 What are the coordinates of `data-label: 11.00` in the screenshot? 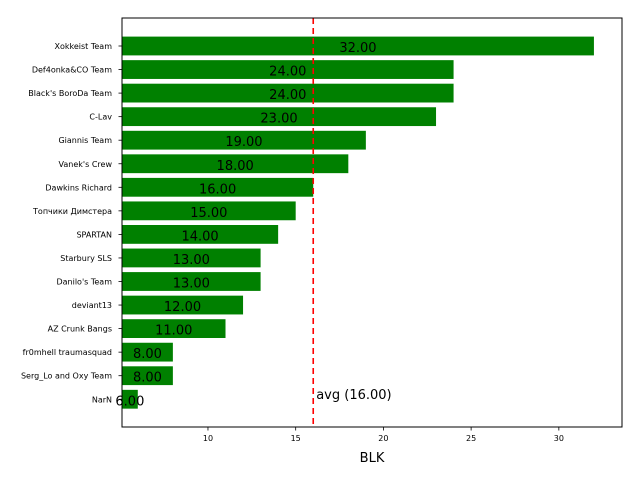 It's located at (173, 331).